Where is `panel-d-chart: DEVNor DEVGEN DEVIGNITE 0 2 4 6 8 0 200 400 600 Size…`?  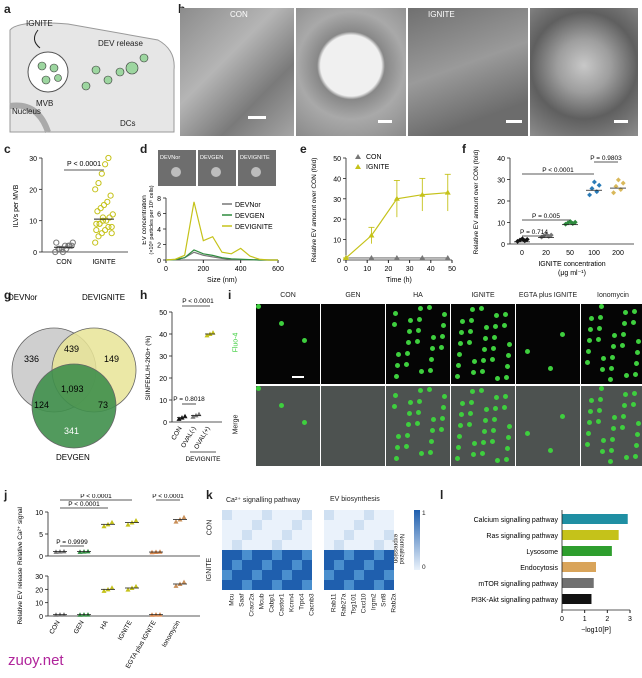 panel-d-chart: DEVNor DEVGEN DEVIGNITE 0 2 4 6 8 0 200 400 600 Size… is located at coordinates (213, 217).